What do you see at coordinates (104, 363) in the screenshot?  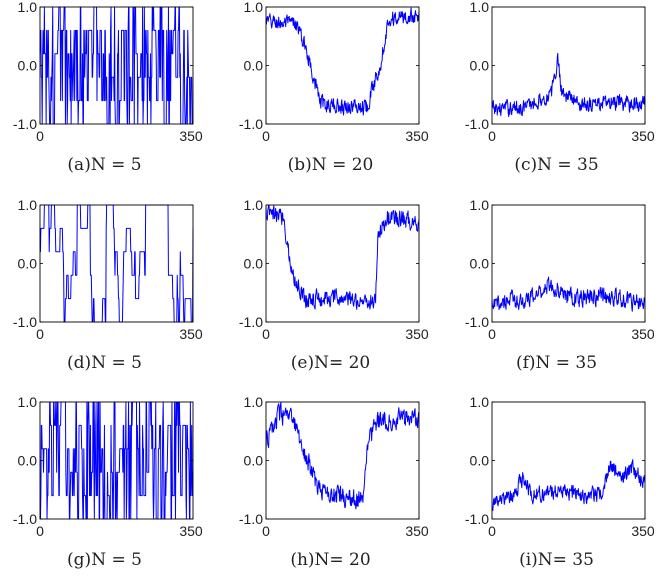 I see `subplot-caption: (d)N = 5` at bounding box center [104, 363].